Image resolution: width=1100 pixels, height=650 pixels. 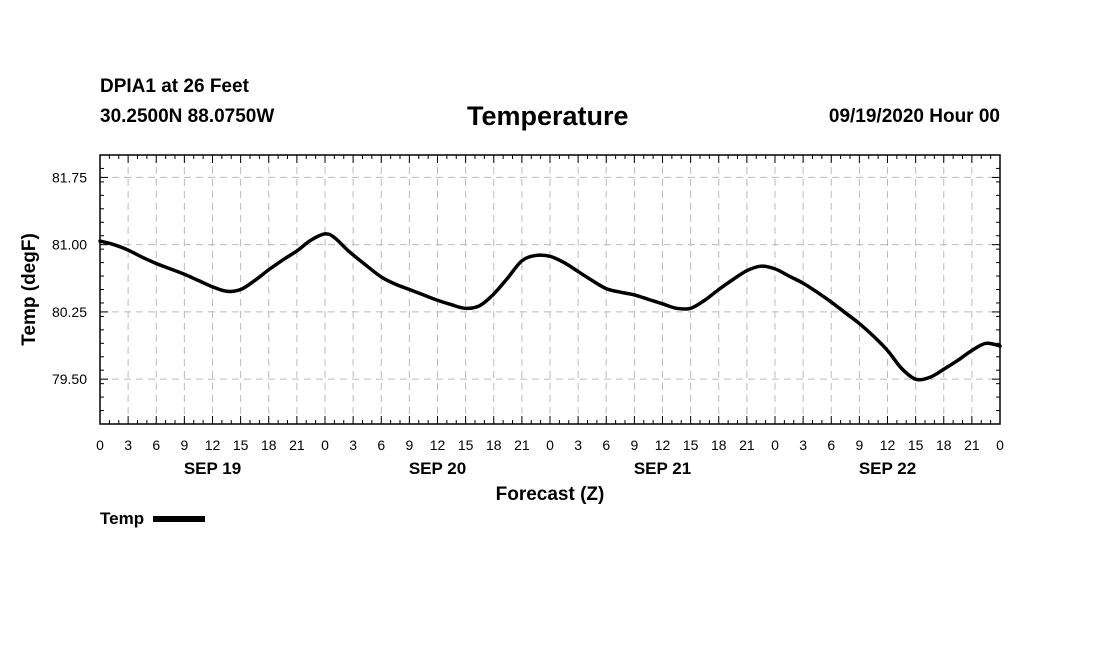 I want to click on forecast-datetime: 09/19/2020 Hour 00, so click(x=914, y=116).